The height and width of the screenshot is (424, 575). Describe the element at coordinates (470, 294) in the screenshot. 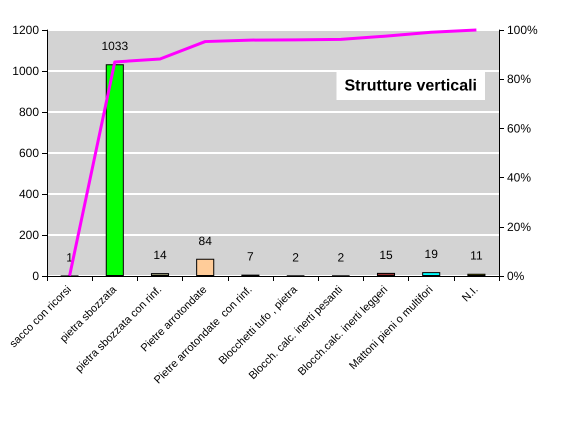

I see `x-tick-label: N.I.` at that location.